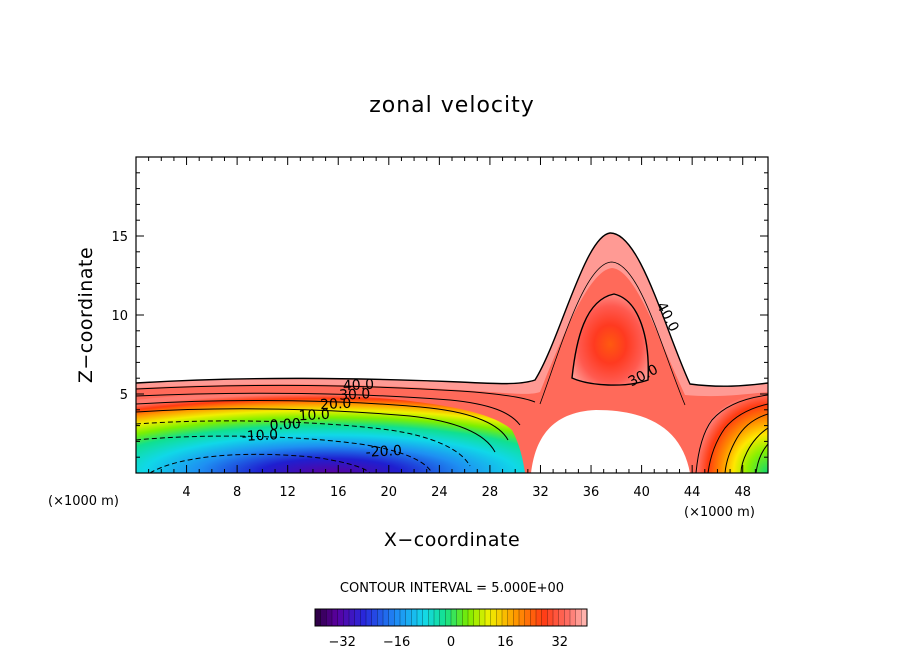 This screenshot has height=654, width=904. I want to click on colorbar, so click(451, 617).